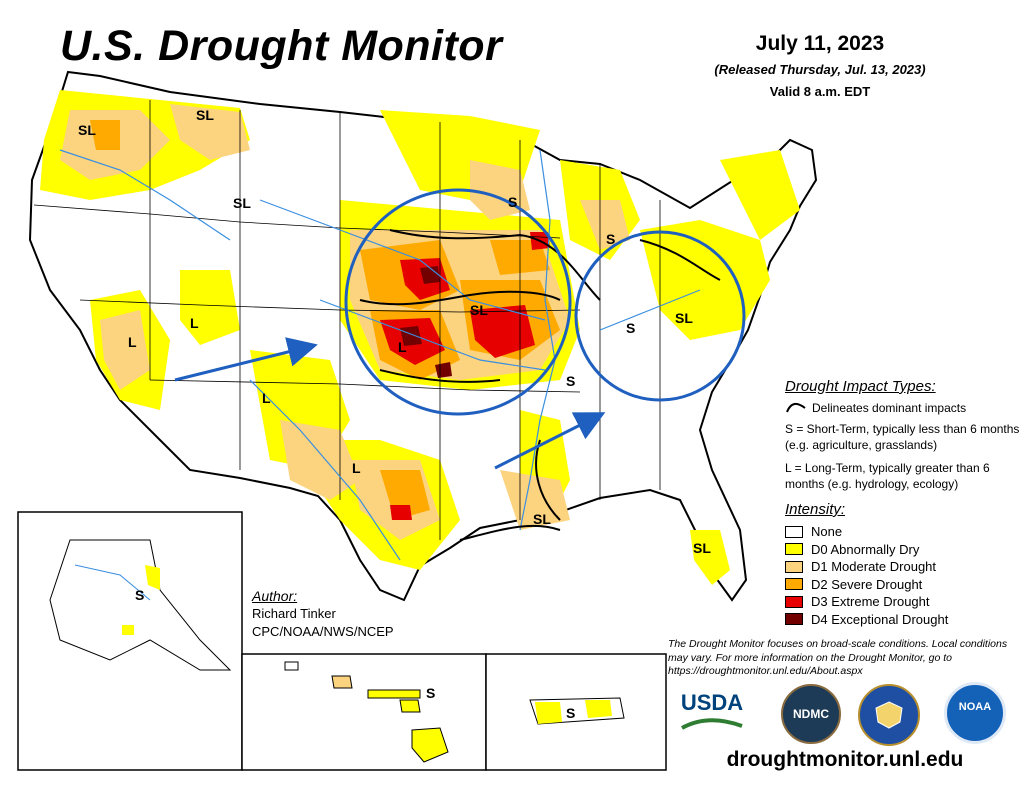 The height and width of the screenshot is (791, 1024). What do you see at coordinates (87, 130) in the screenshot?
I see `label-or: SL` at bounding box center [87, 130].